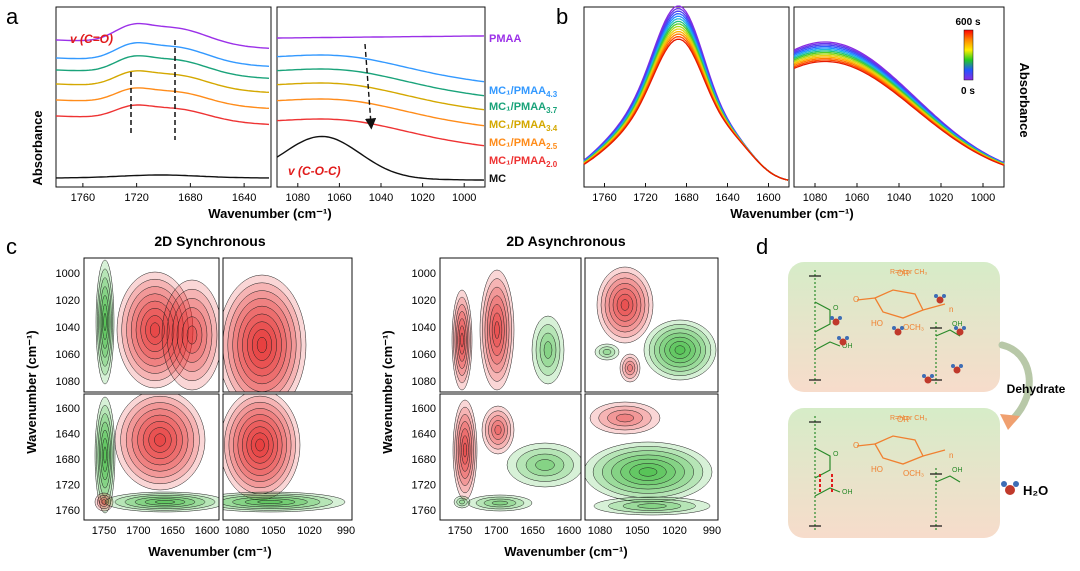 The image size is (1080, 571). Describe the element at coordinates (314, 171) in the screenshot. I see `annot-coc-stretch: v (C-O-C)` at that location.